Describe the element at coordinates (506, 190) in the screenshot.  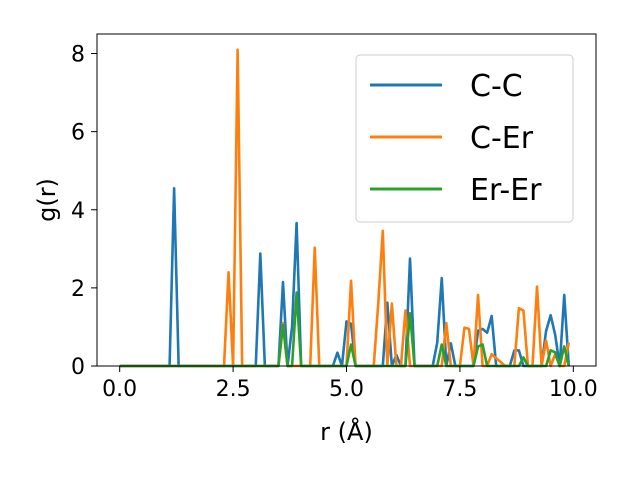
I see `legend-label-er-er: Er-Er` at that location.